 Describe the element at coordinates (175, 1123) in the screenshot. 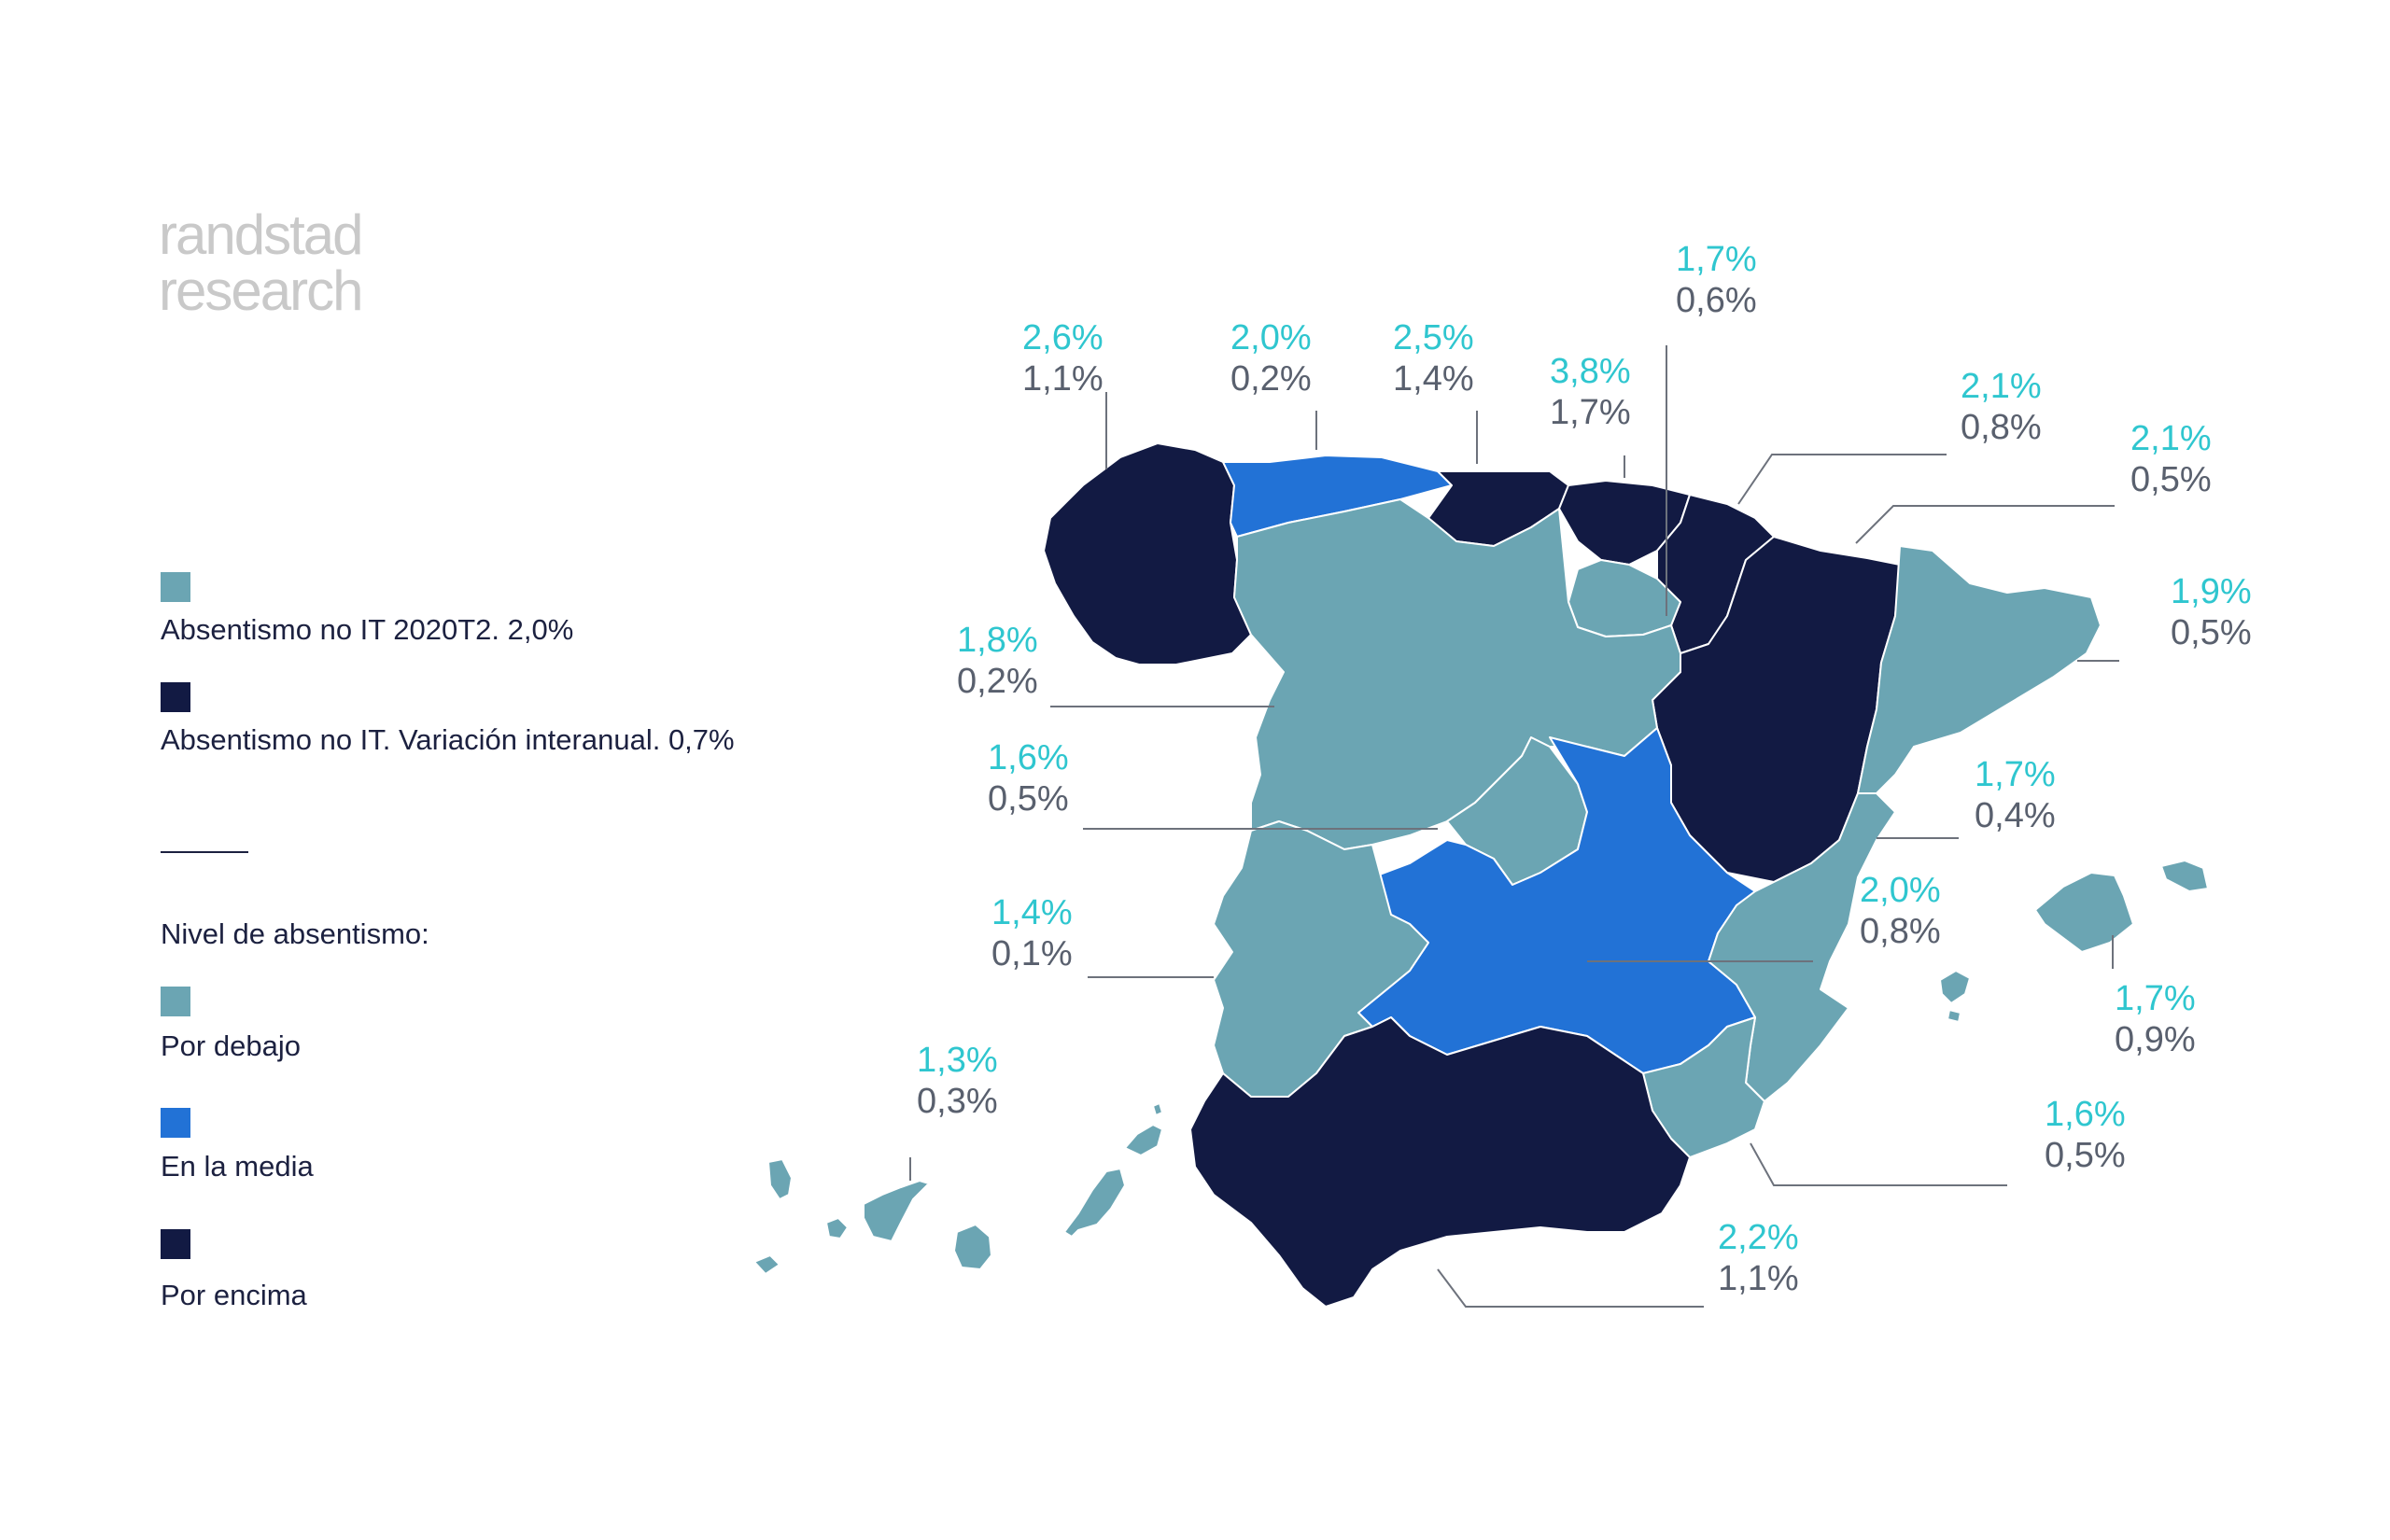

I see `legend-swatch-media` at that location.